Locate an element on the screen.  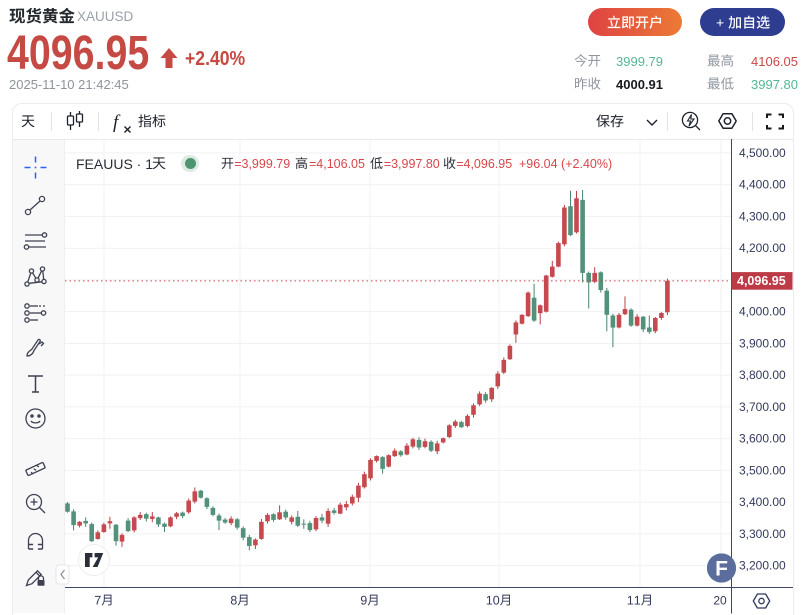
svg-text: 3,800.00 is located at coordinates (762, 375).